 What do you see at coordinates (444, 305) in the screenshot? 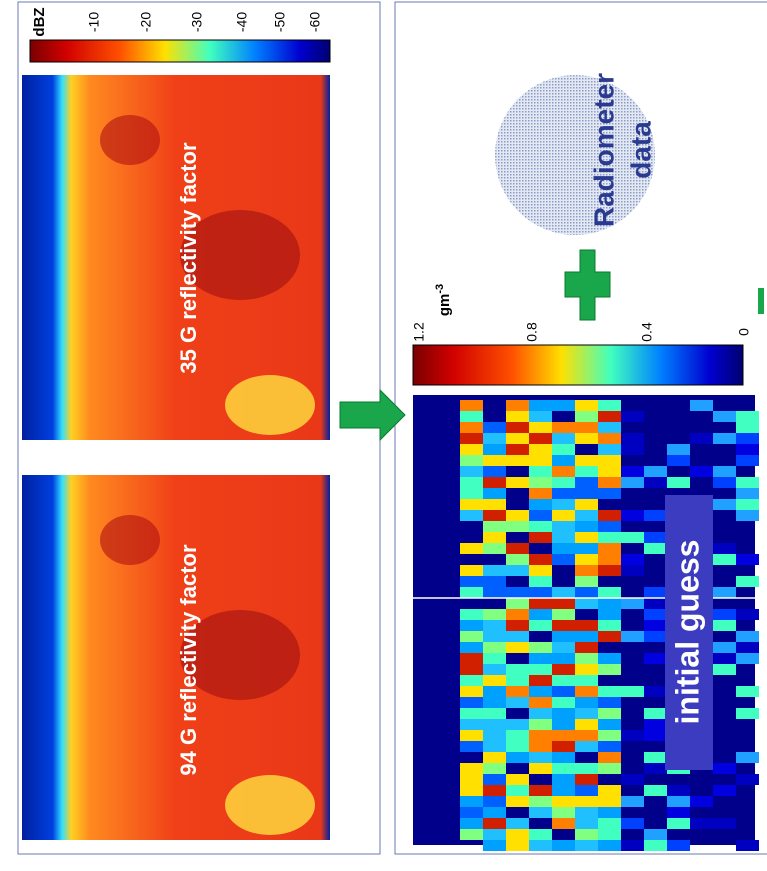
I see `unit: gm` at bounding box center [444, 305].